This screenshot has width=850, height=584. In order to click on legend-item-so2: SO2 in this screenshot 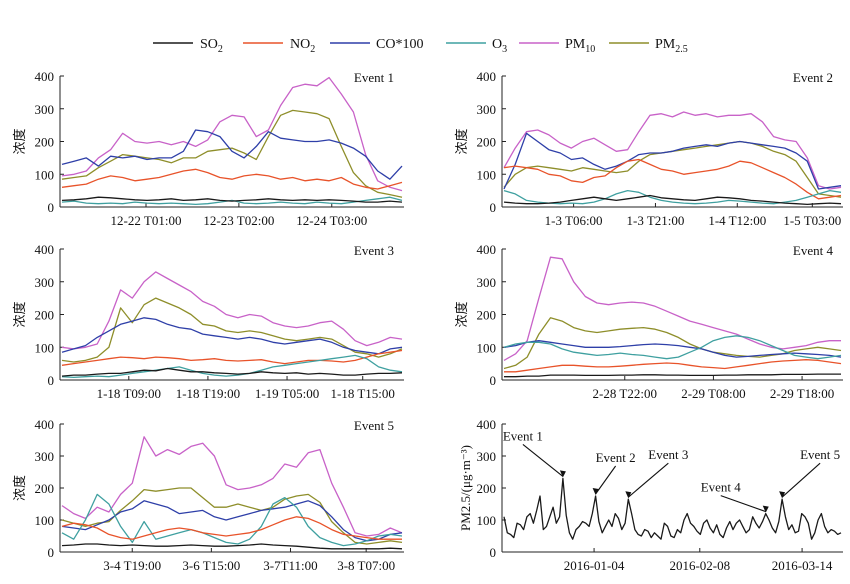, I will do `click(188, 46)`.